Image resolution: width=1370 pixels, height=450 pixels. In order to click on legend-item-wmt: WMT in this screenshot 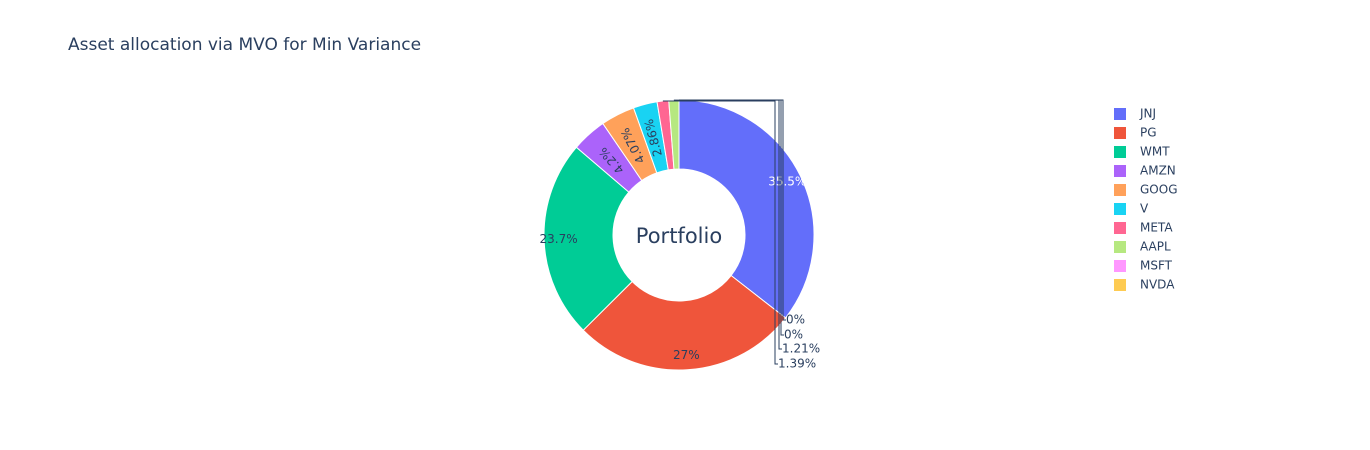, I will do `click(1142, 152)`.